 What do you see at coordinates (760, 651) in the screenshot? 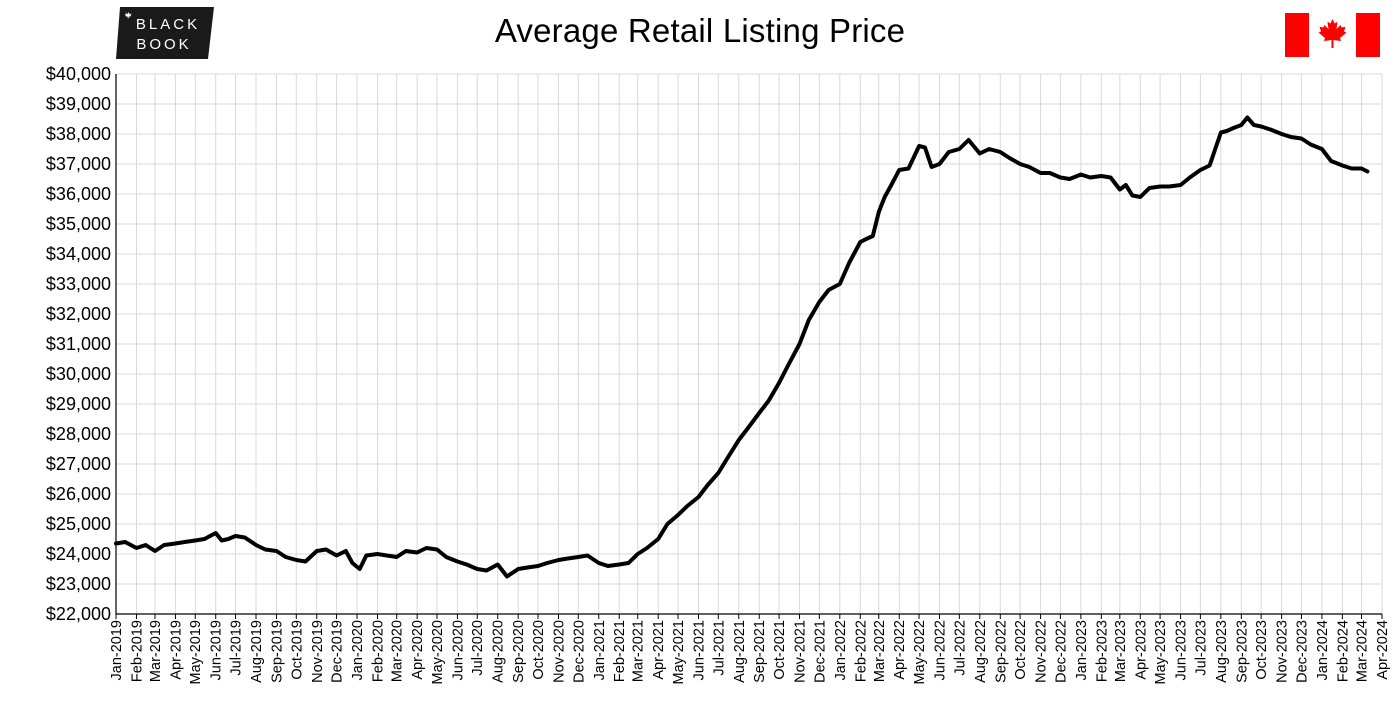
I see `x-tick-label: Sep-2021` at bounding box center [760, 651].